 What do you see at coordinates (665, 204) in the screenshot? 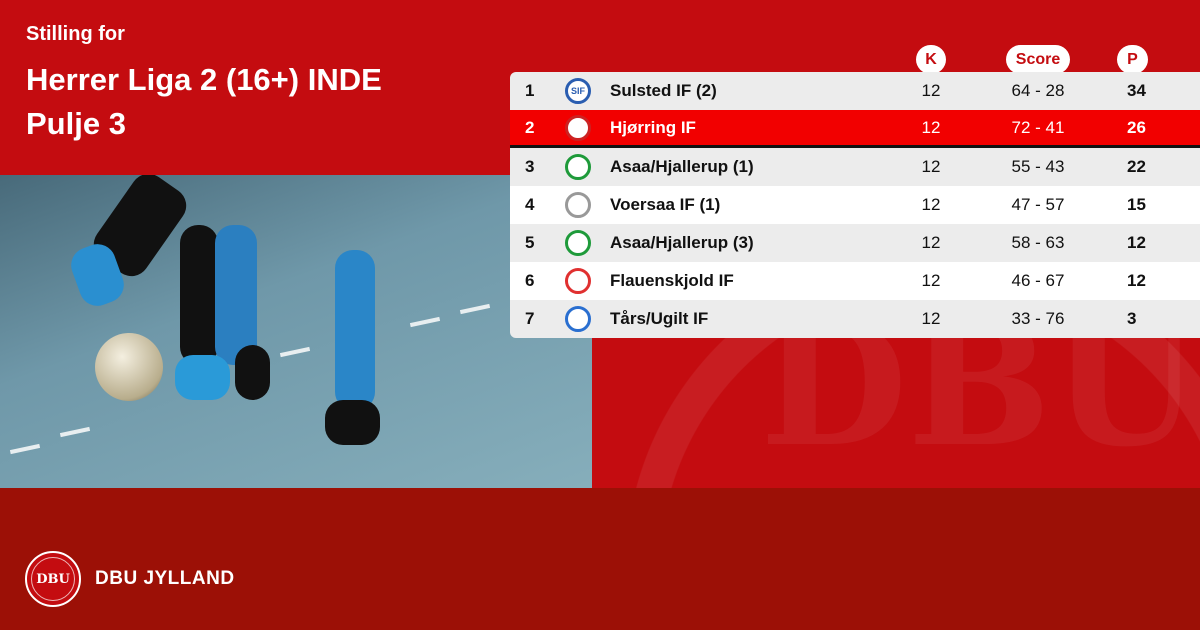
I see `team-name: Voersaa IF (1)` at bounding box center [665, 204].